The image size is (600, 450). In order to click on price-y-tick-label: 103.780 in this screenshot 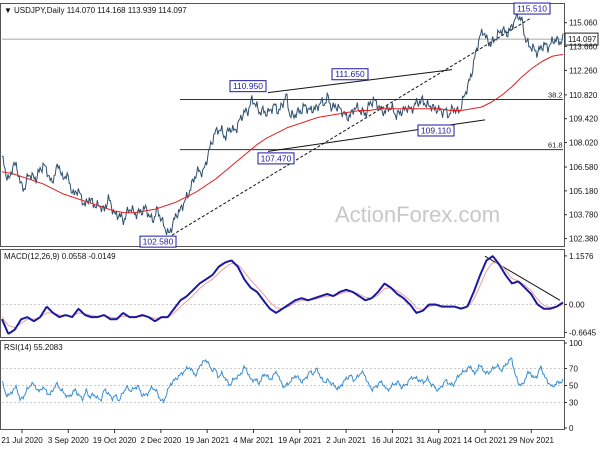, I will do `click(583, 215)`.